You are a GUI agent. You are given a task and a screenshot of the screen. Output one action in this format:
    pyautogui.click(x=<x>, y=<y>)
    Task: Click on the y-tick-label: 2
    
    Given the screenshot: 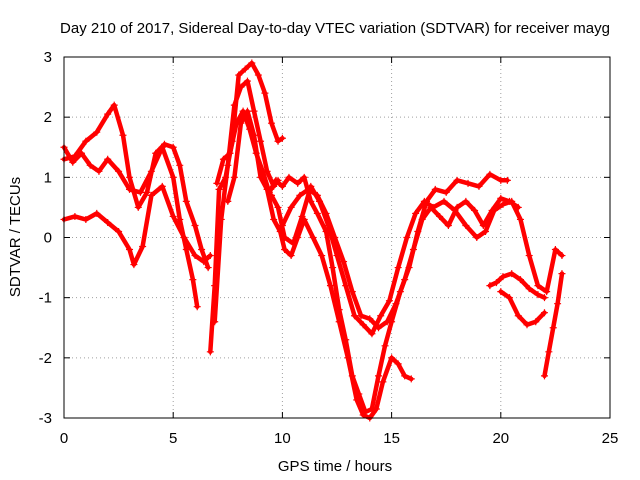 What is the action you would take?
    pyautogui.click(x=48, y=117)
    